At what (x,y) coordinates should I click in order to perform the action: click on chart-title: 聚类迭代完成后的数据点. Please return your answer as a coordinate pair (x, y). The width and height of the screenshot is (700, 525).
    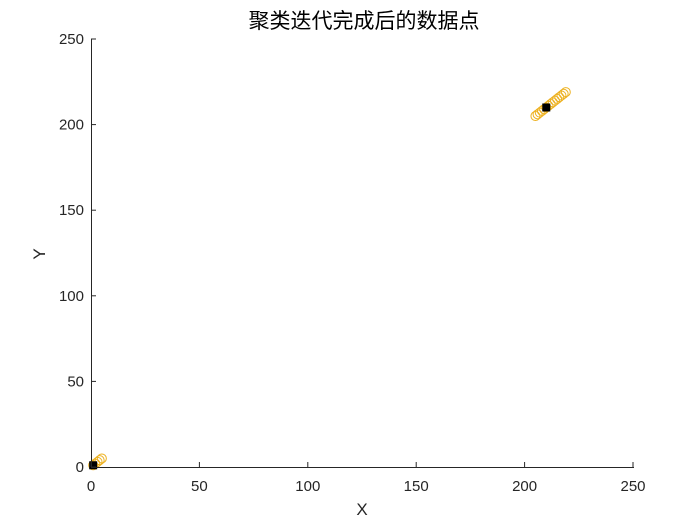
    Looking at the image, I should click on (364, 21).